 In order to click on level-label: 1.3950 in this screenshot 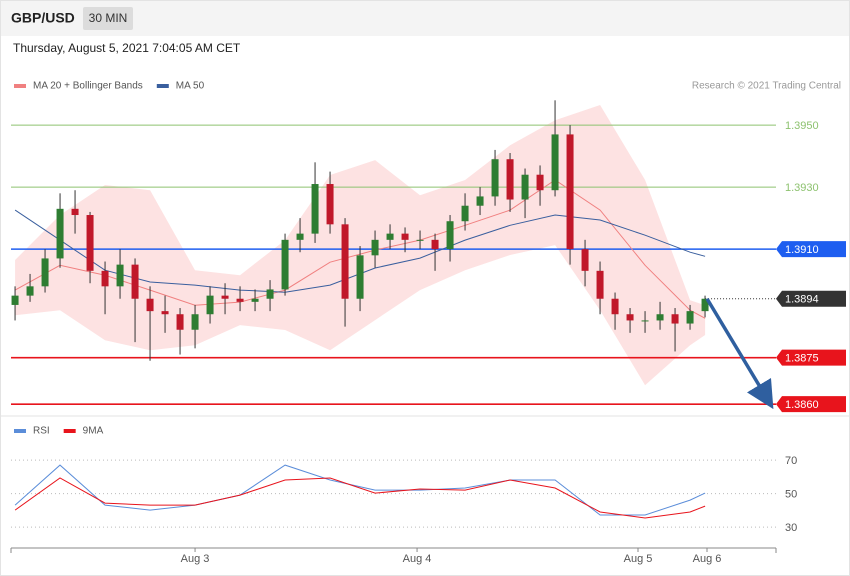, I will do `click(802, 126)`.